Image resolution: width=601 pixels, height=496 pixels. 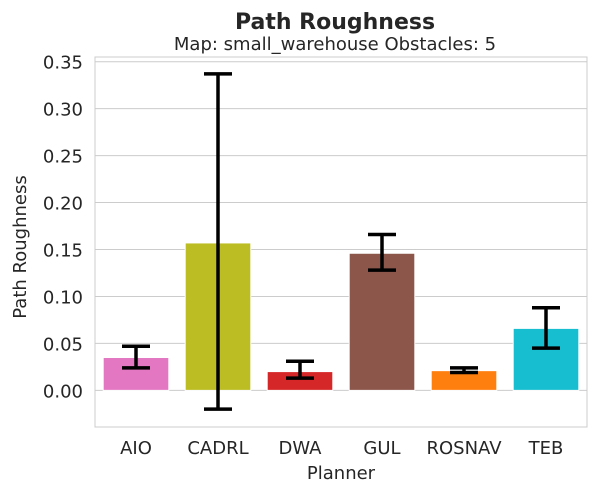 What do you see at coordinates (63, 63) in the screenshot?
I see `y-tick-label: 0.35` at bounding box center [63, 63].